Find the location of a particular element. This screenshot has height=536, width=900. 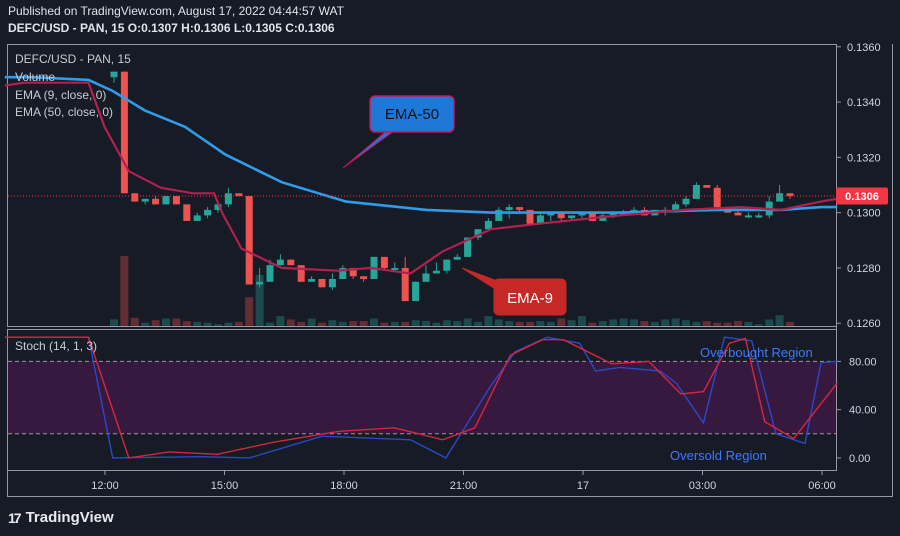

time-tick-label: 21:00 is located at coordinates (464, 486).